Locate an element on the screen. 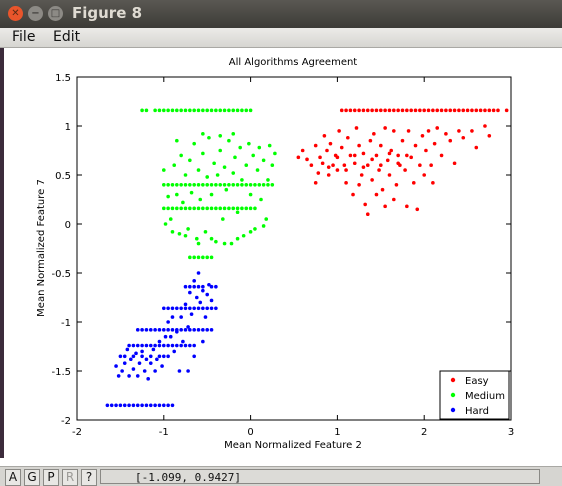  y-tick-label: -1 is located at coordinates (66, 323).